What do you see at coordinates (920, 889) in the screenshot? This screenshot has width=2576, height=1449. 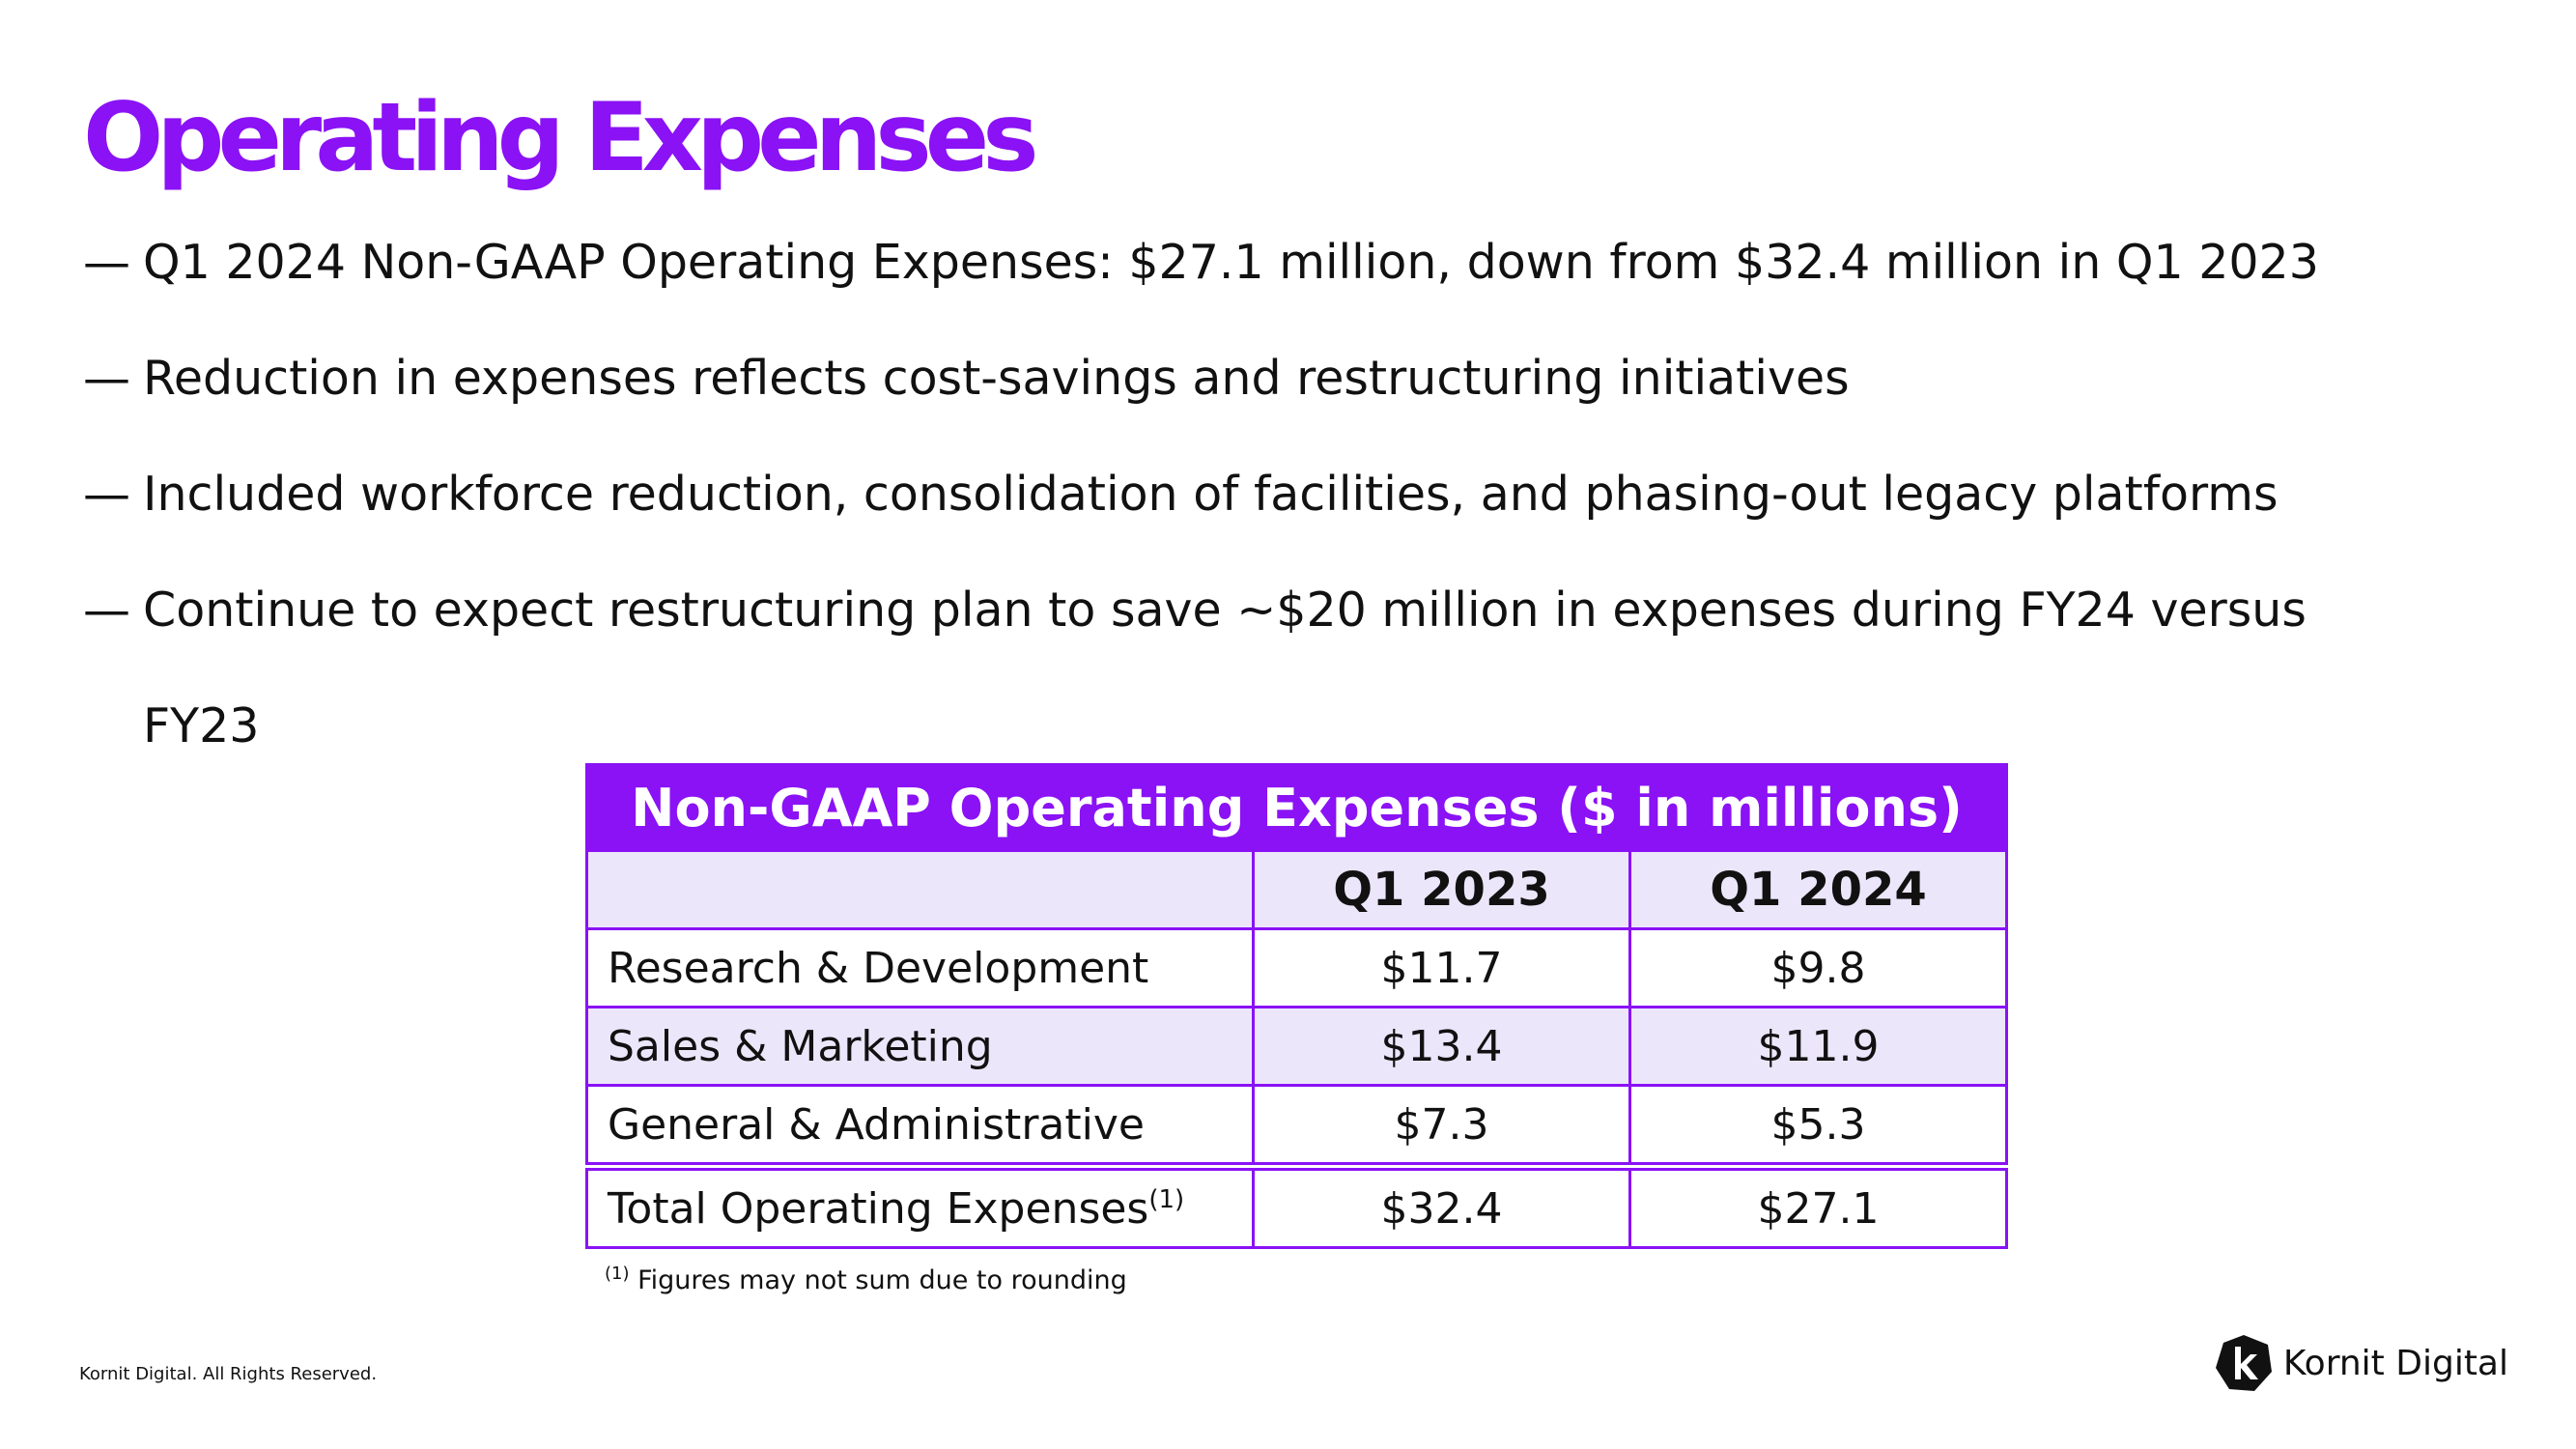 I see `column-header-blank` at bounding box center [920, 889].